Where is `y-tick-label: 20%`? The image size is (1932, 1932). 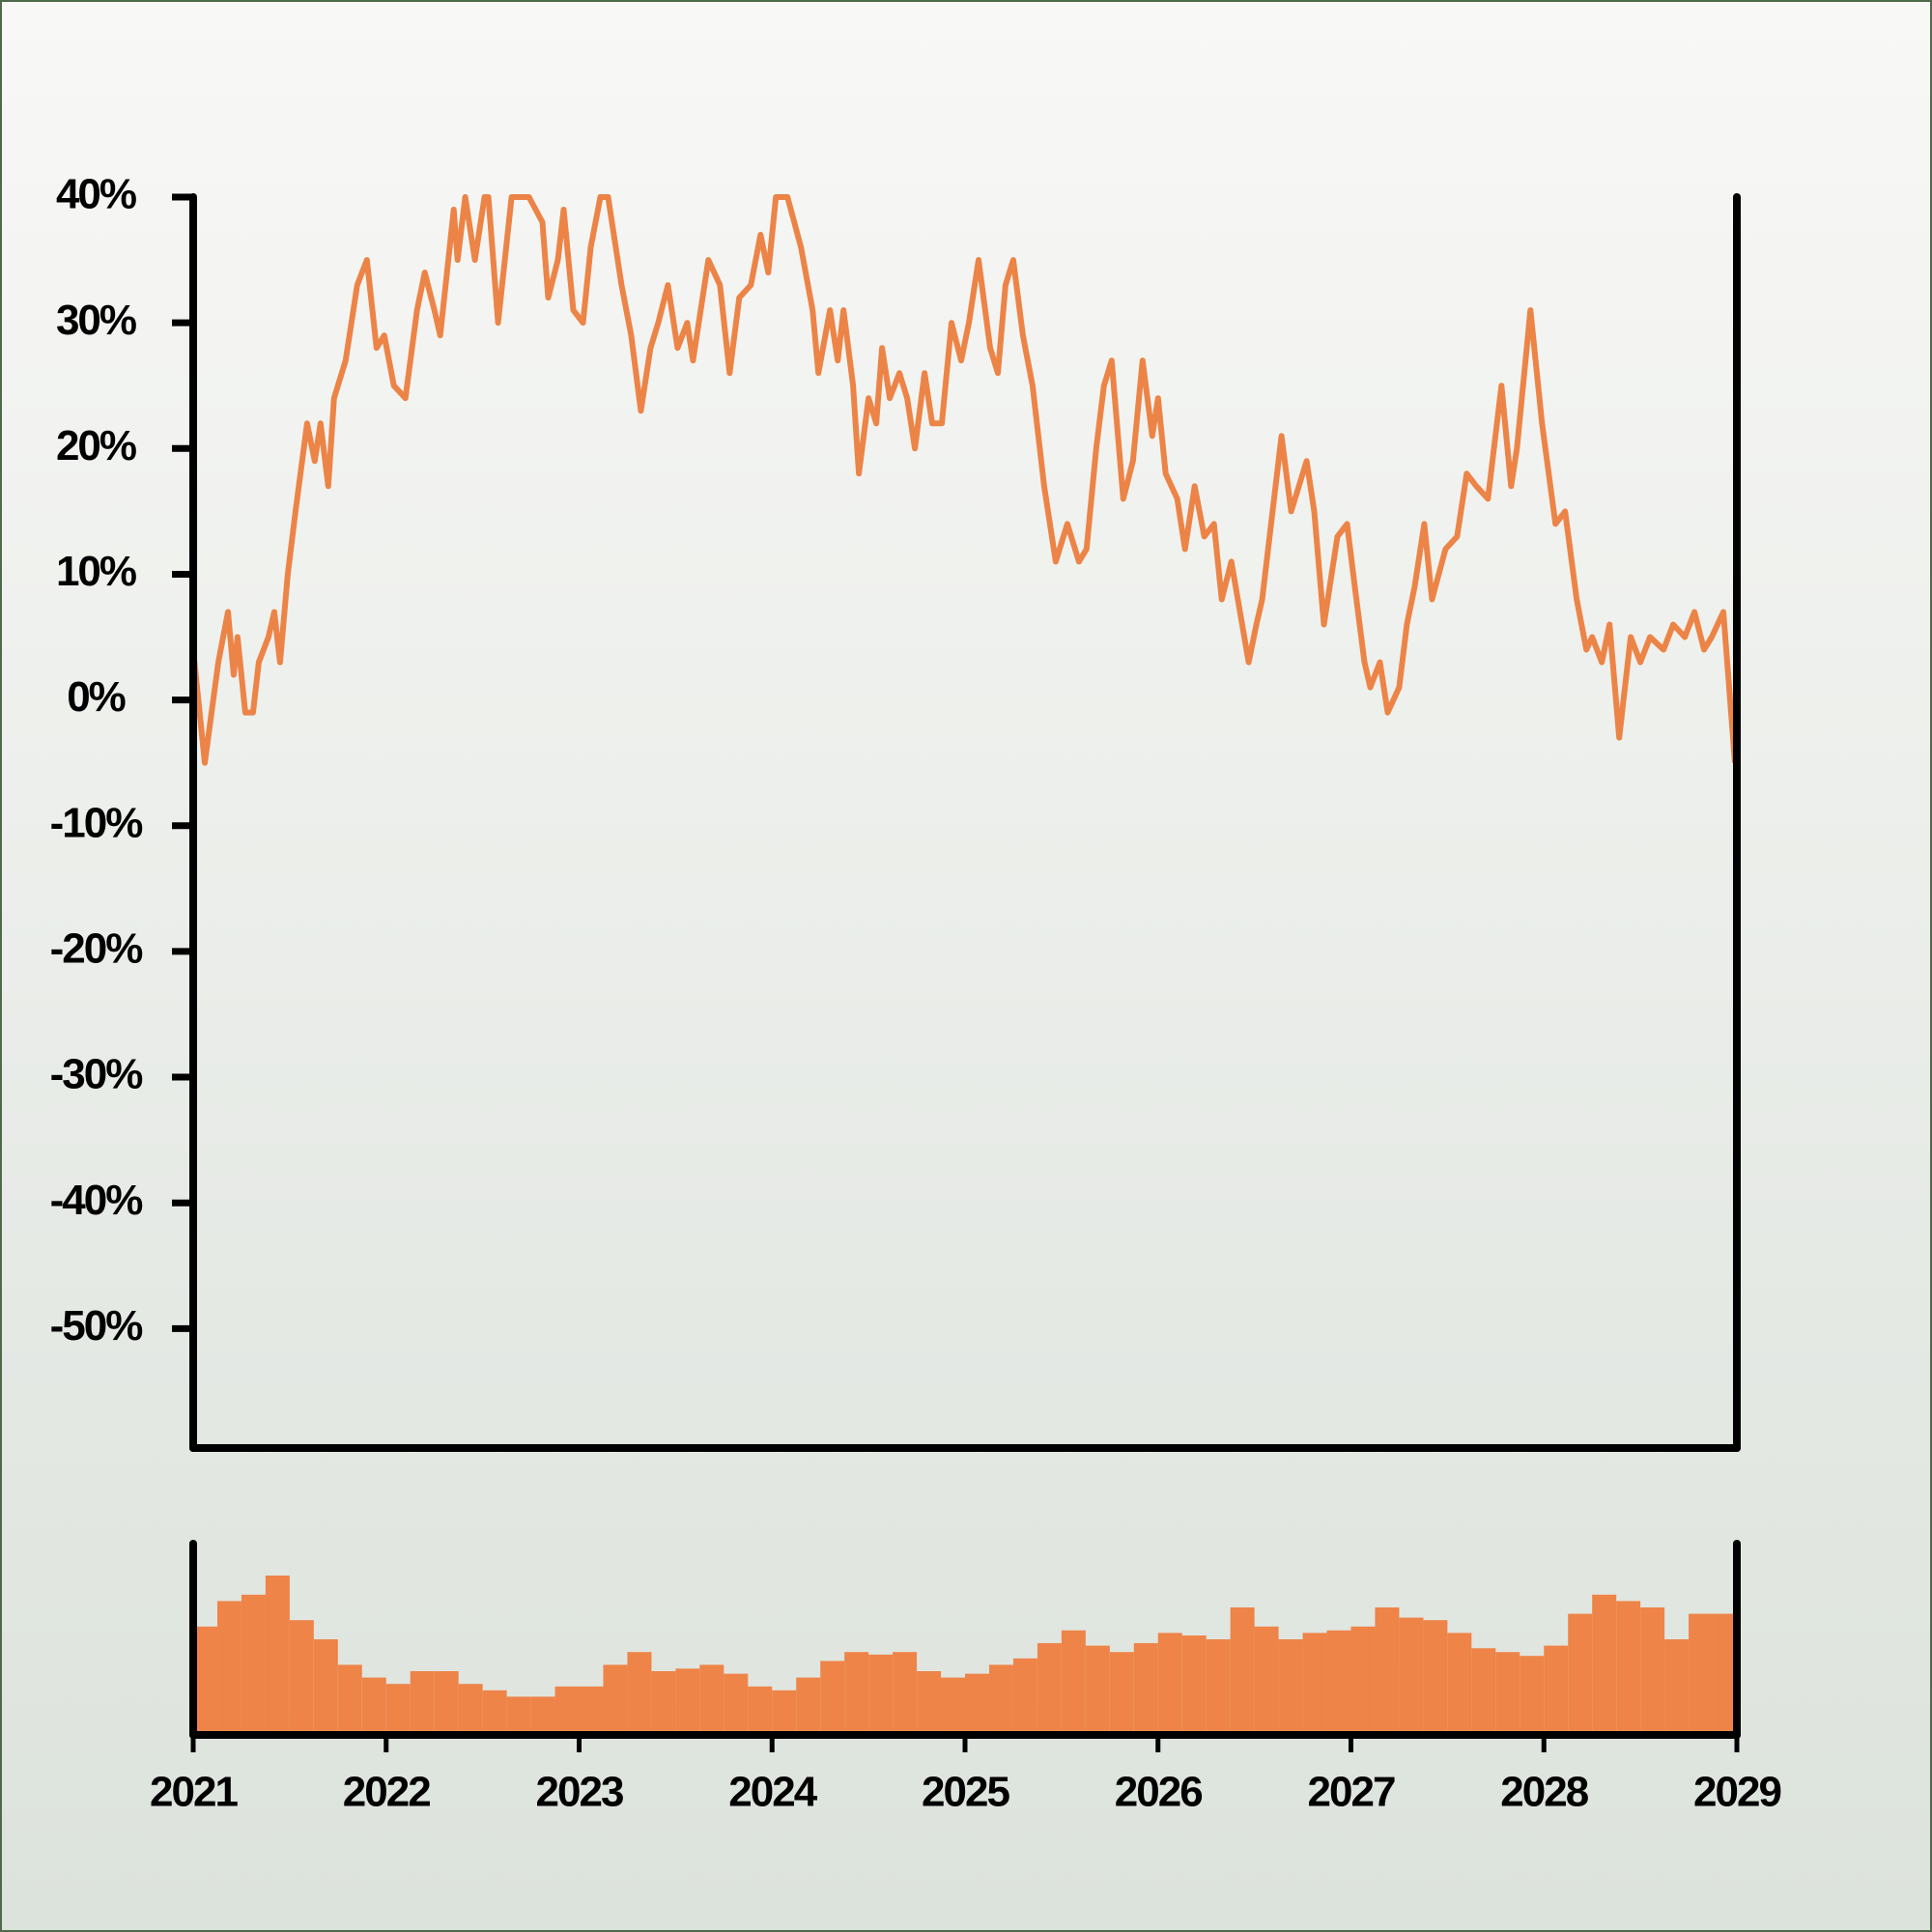 y-tick-label: 20% is located at coordinates (96, 445).